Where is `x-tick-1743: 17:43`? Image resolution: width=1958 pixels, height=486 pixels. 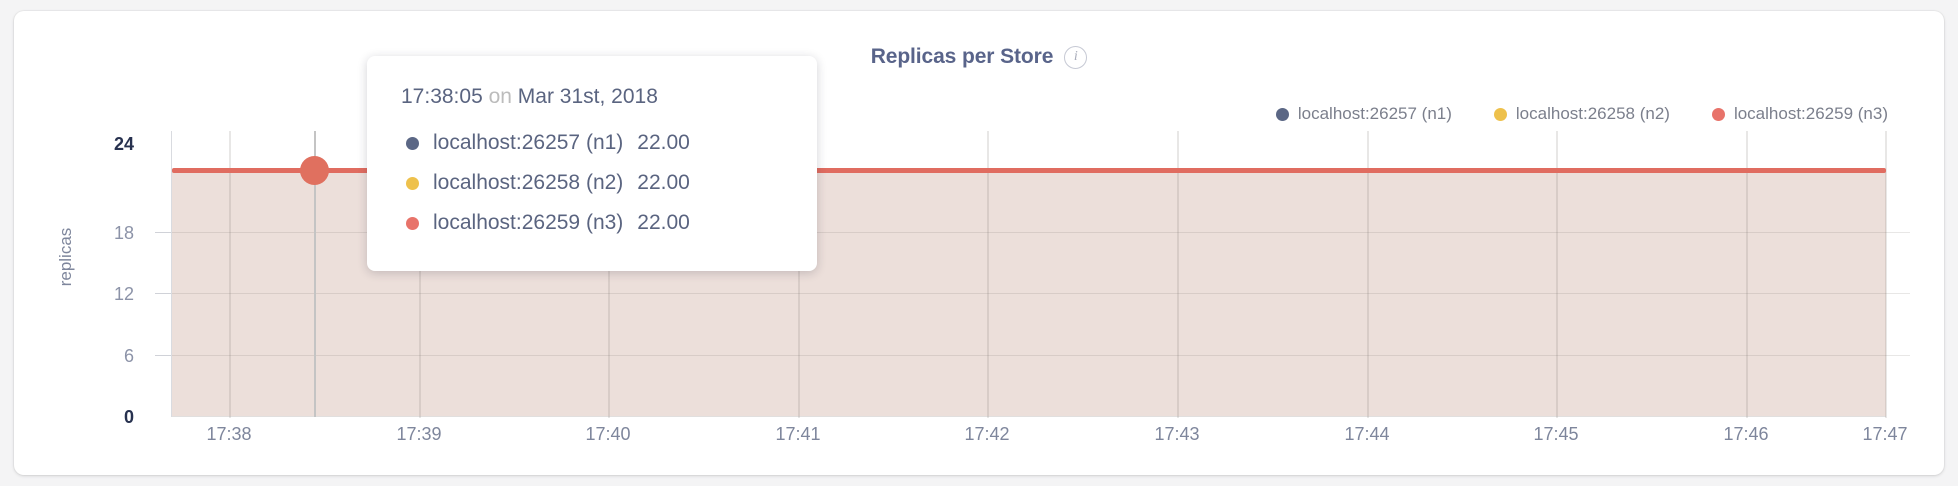
x-tick-1743: 17:43 is located at coordinates (1177, 434).